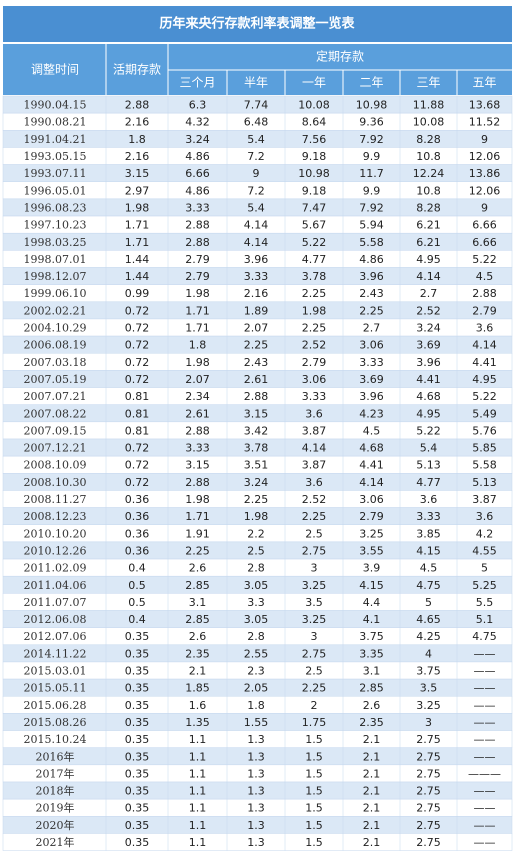 The image size is (515, 851). What do you see at coordinates (372, 190) in the screenshot?
I see `rate-cell: 9.9` at bounding box center [372, 190].